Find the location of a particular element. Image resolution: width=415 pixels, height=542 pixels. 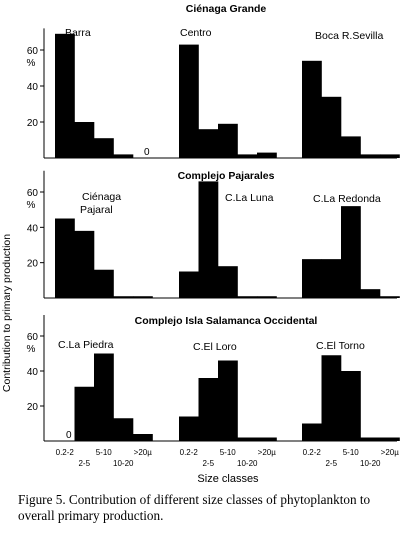

x-axis-label: Size classes is located at coordinates (228, 479).